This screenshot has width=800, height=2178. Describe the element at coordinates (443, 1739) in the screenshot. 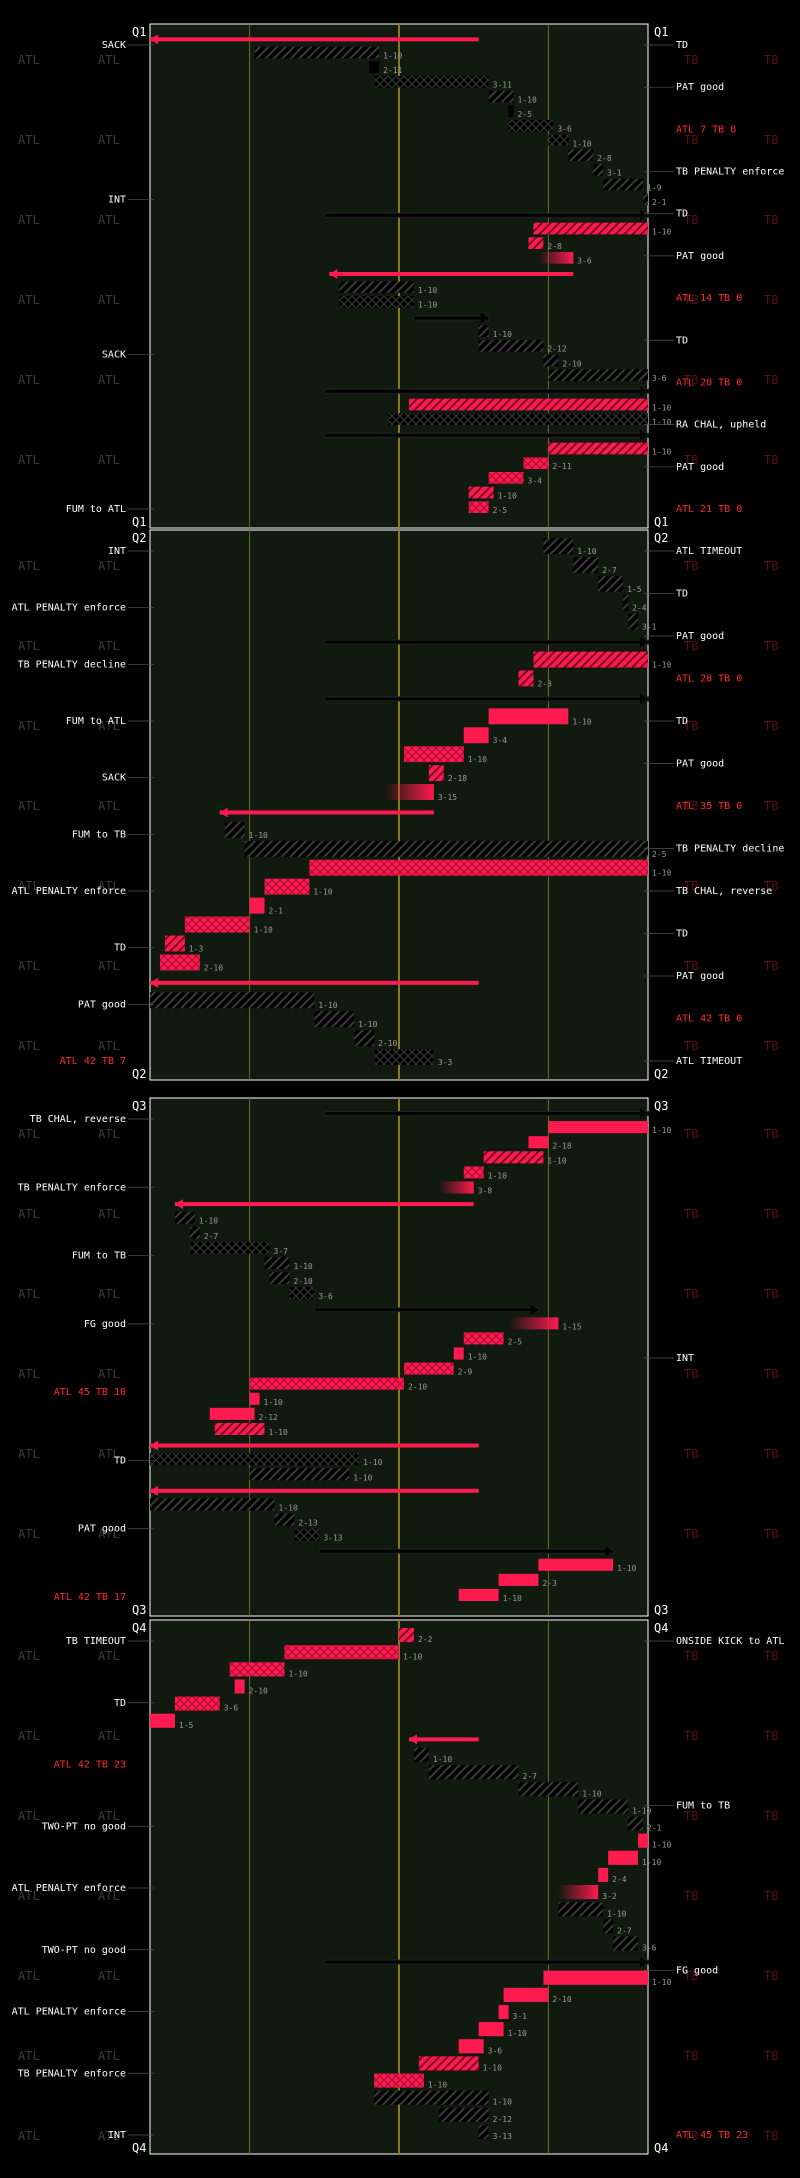

I see `atl-kickoff-bar` at that location.